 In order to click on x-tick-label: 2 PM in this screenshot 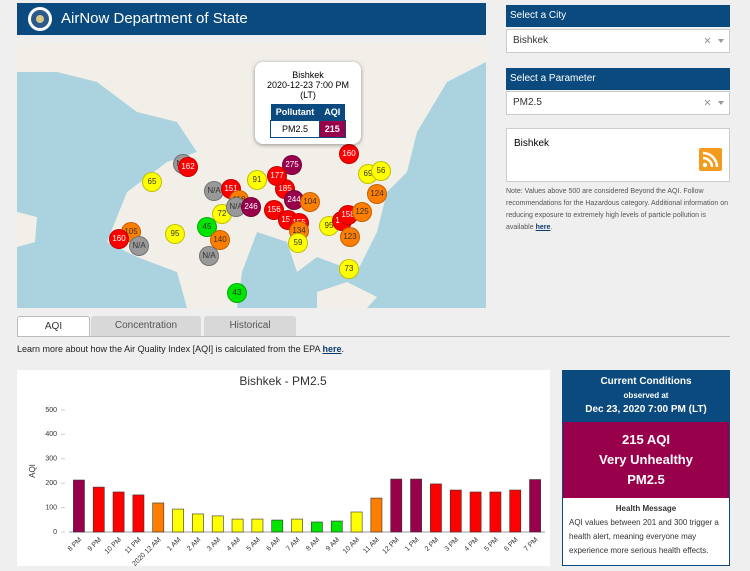, I will do `click(432, 544)`.